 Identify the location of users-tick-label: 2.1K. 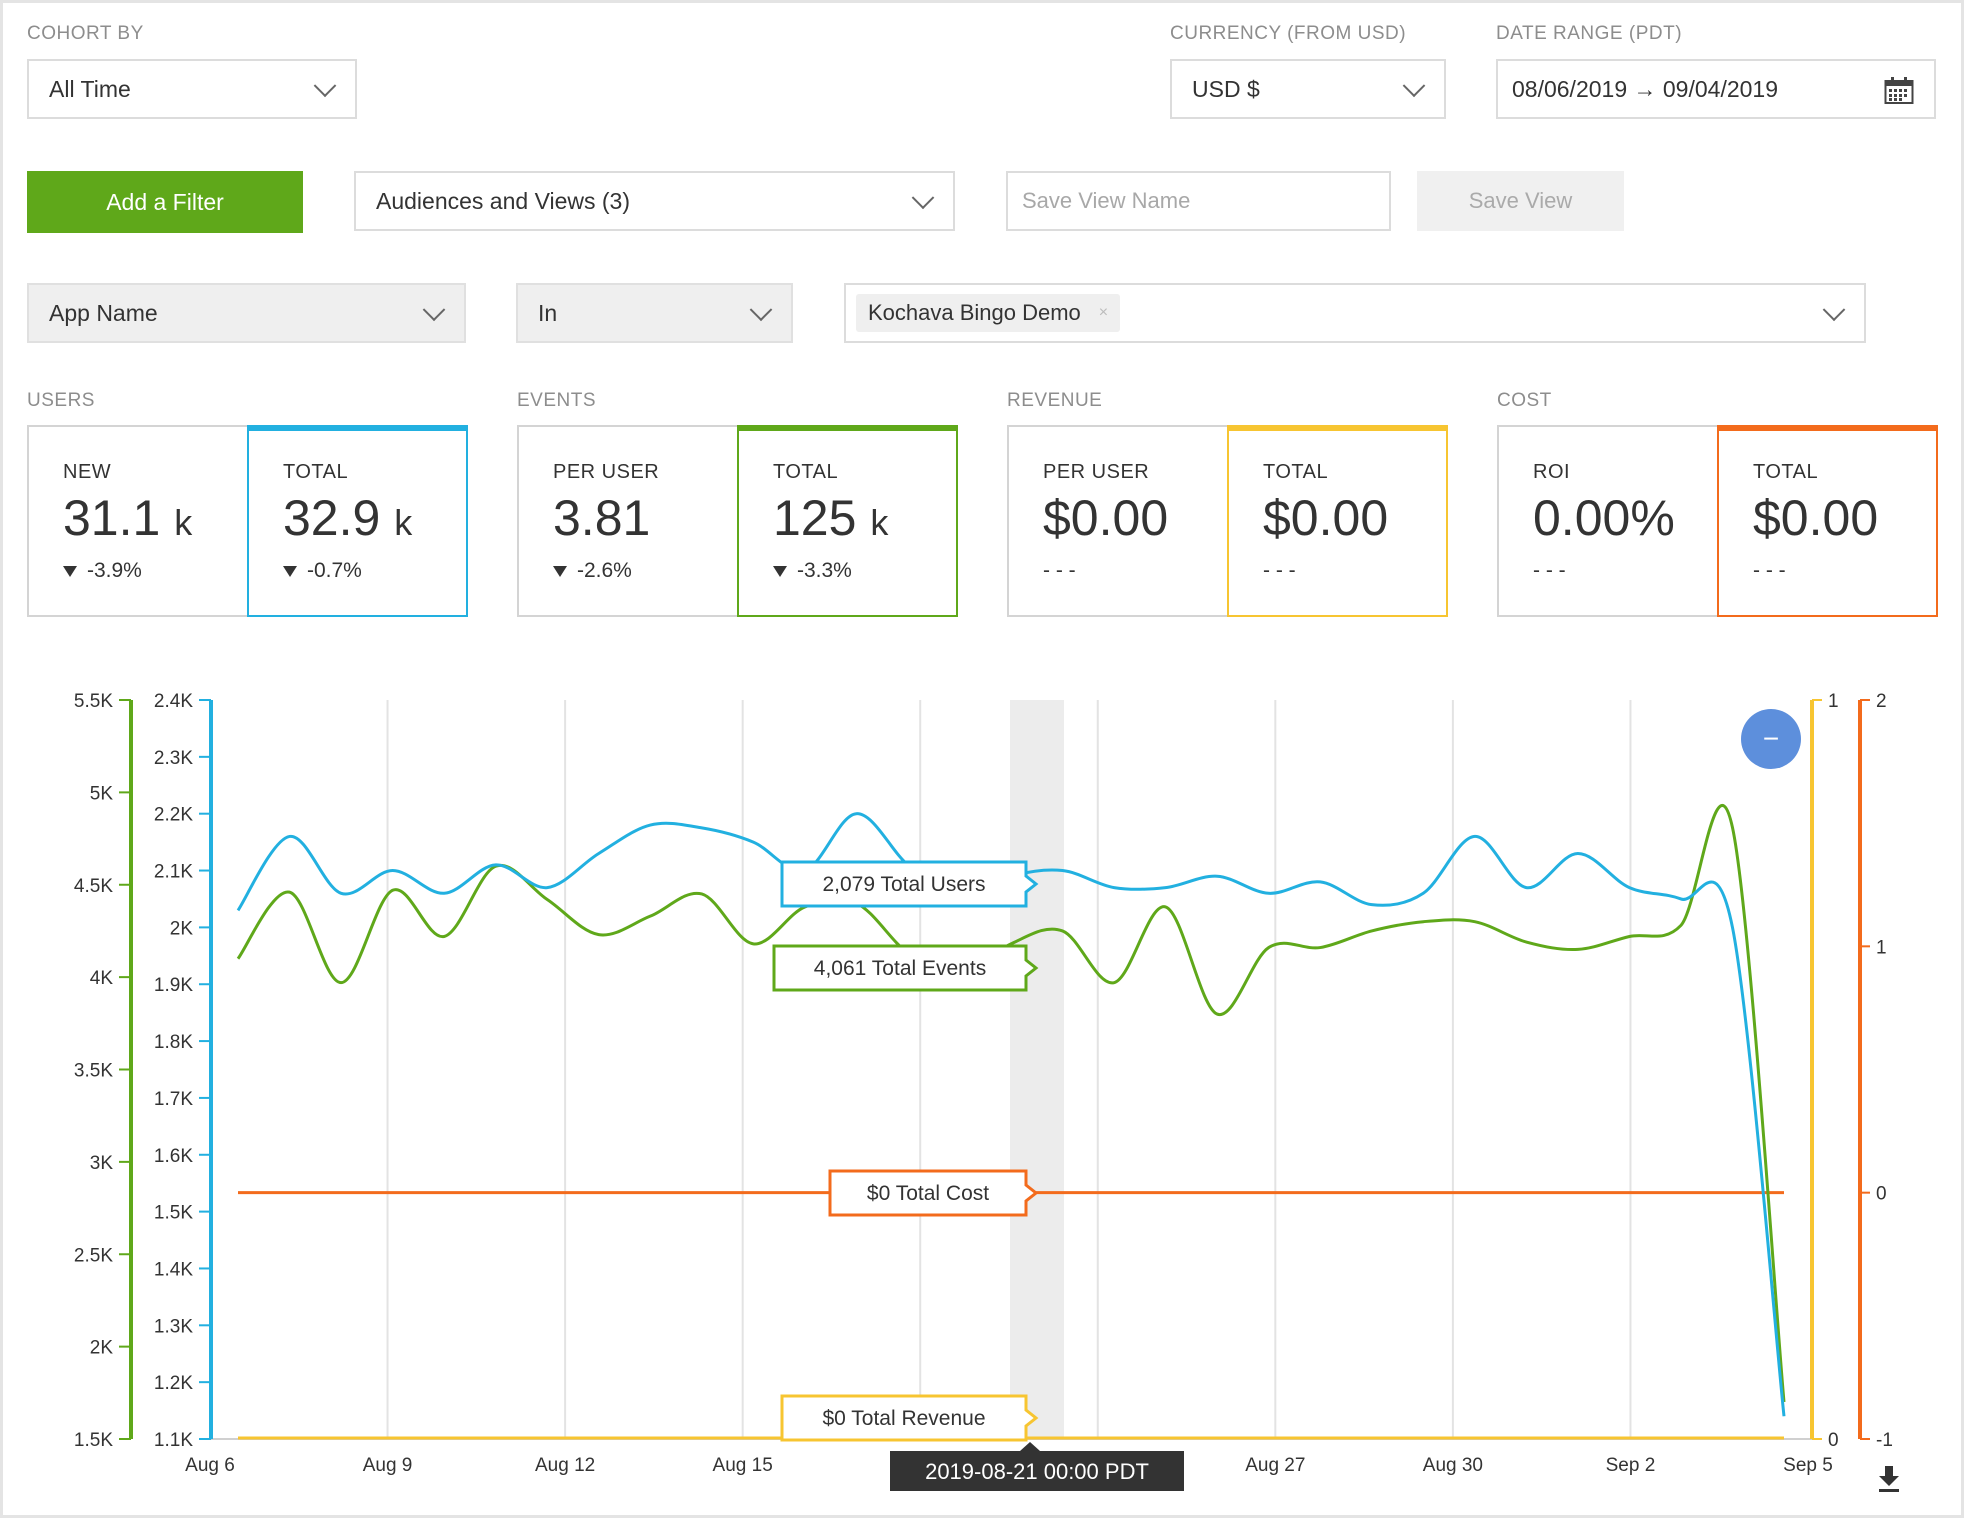
(173, 872).